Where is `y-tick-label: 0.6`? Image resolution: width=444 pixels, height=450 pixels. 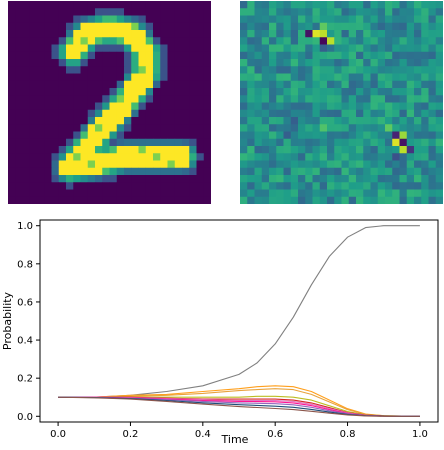
y-tick-label: 0.6 is located at coordinates (25, 302).